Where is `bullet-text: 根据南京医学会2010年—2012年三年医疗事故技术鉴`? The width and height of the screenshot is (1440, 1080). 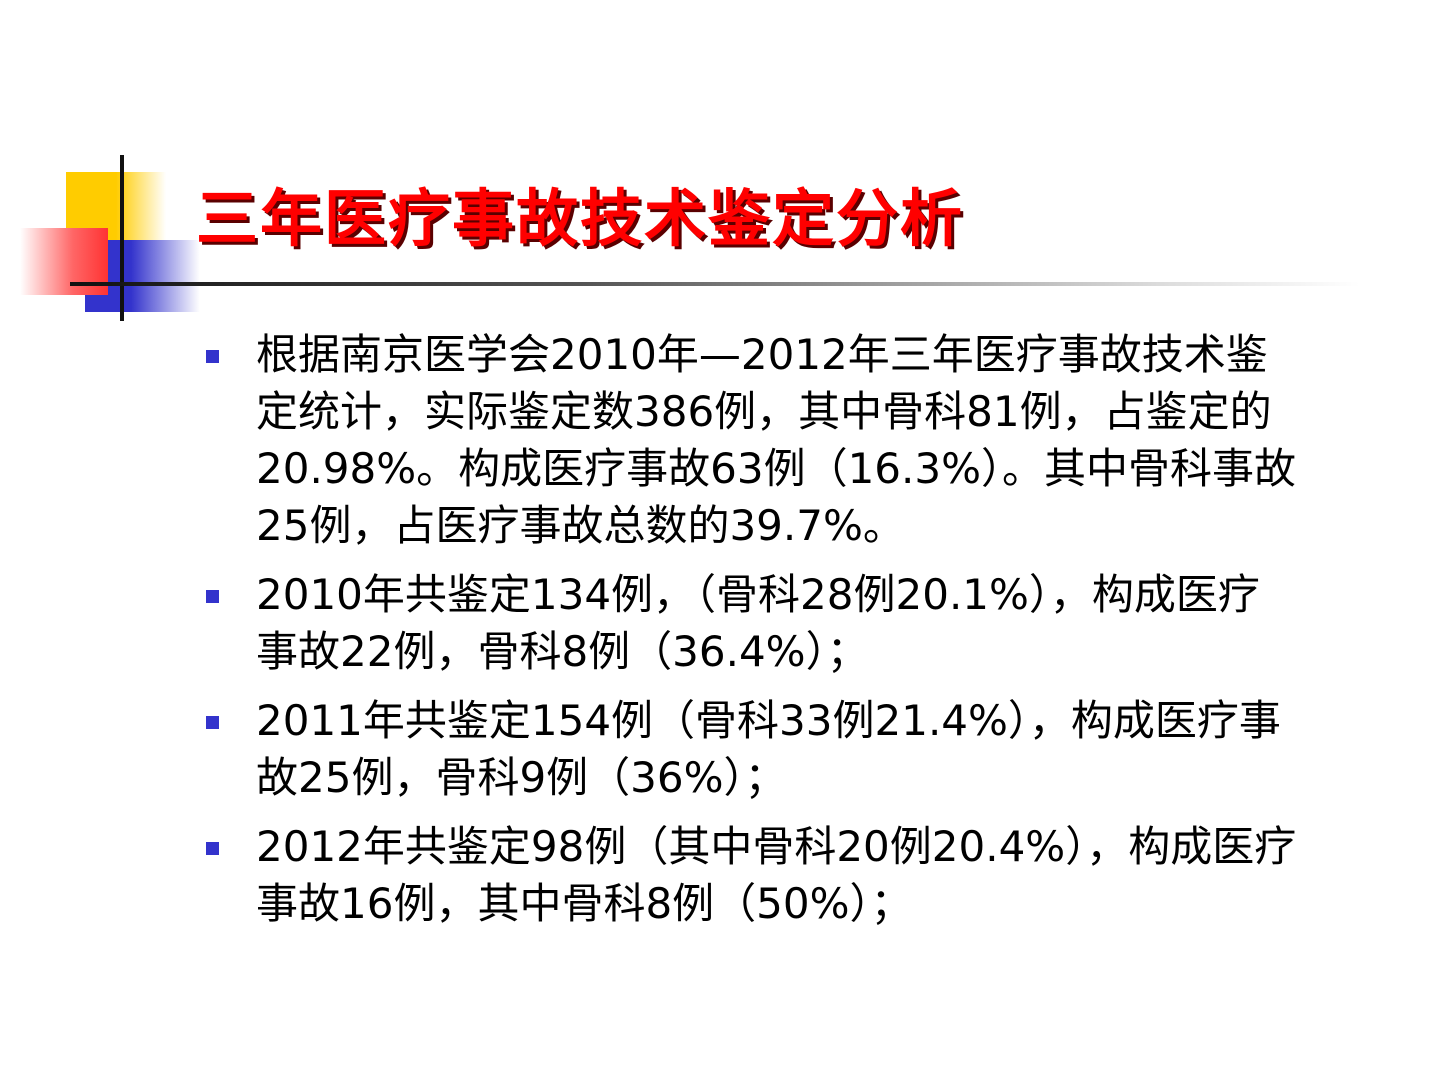 bullet-text: 根据南京医学会2010年—2012年三年医疗事故技术鉴 is located at coordinates (762, 354).